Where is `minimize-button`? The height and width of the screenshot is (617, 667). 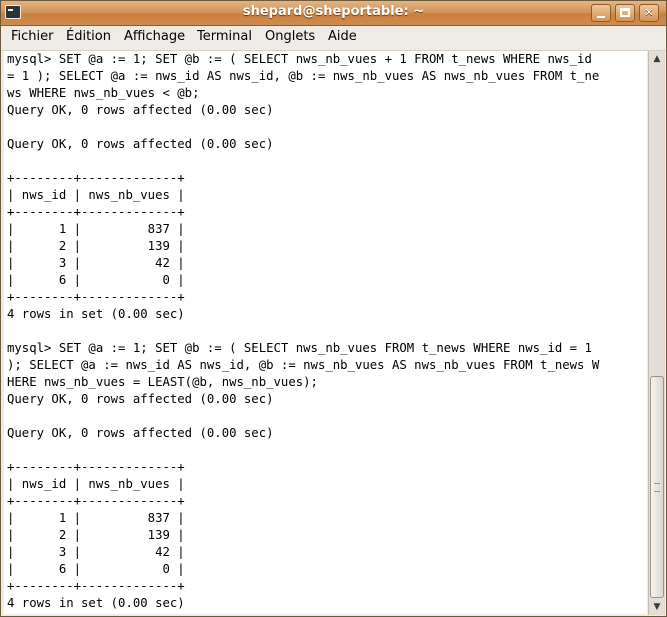
minimize-button is located at coordinates (601, 13).